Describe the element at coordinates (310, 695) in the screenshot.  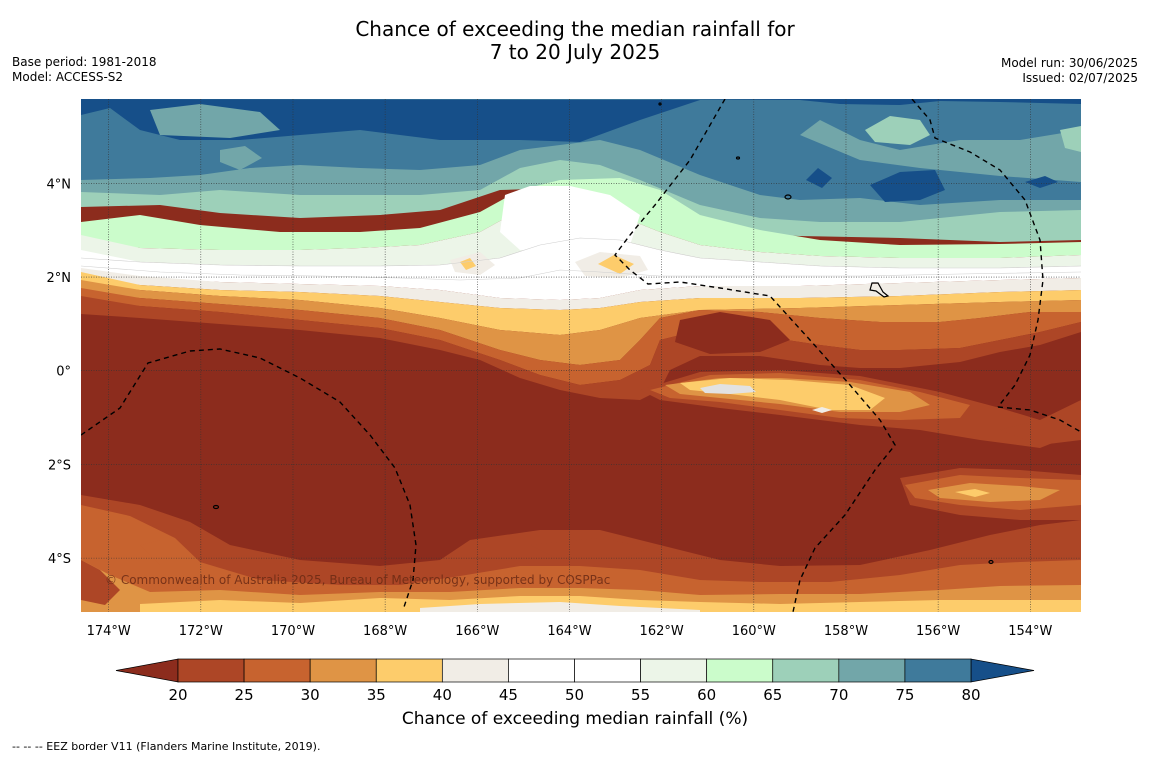
I see `colorbar-tick-label: 30` at that location.